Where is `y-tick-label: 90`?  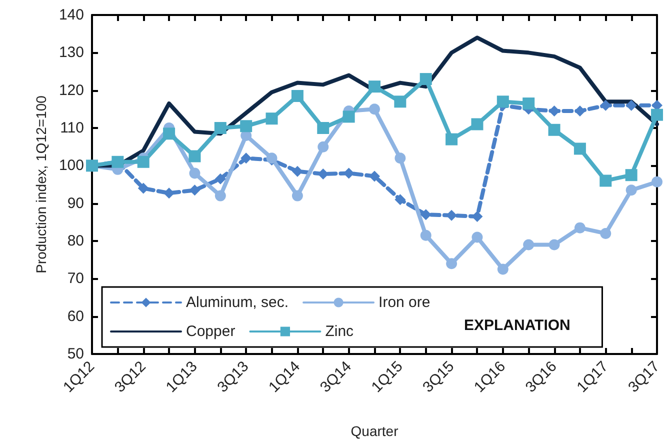
y-tick-label: 90 is located at coordinates (75, 203).